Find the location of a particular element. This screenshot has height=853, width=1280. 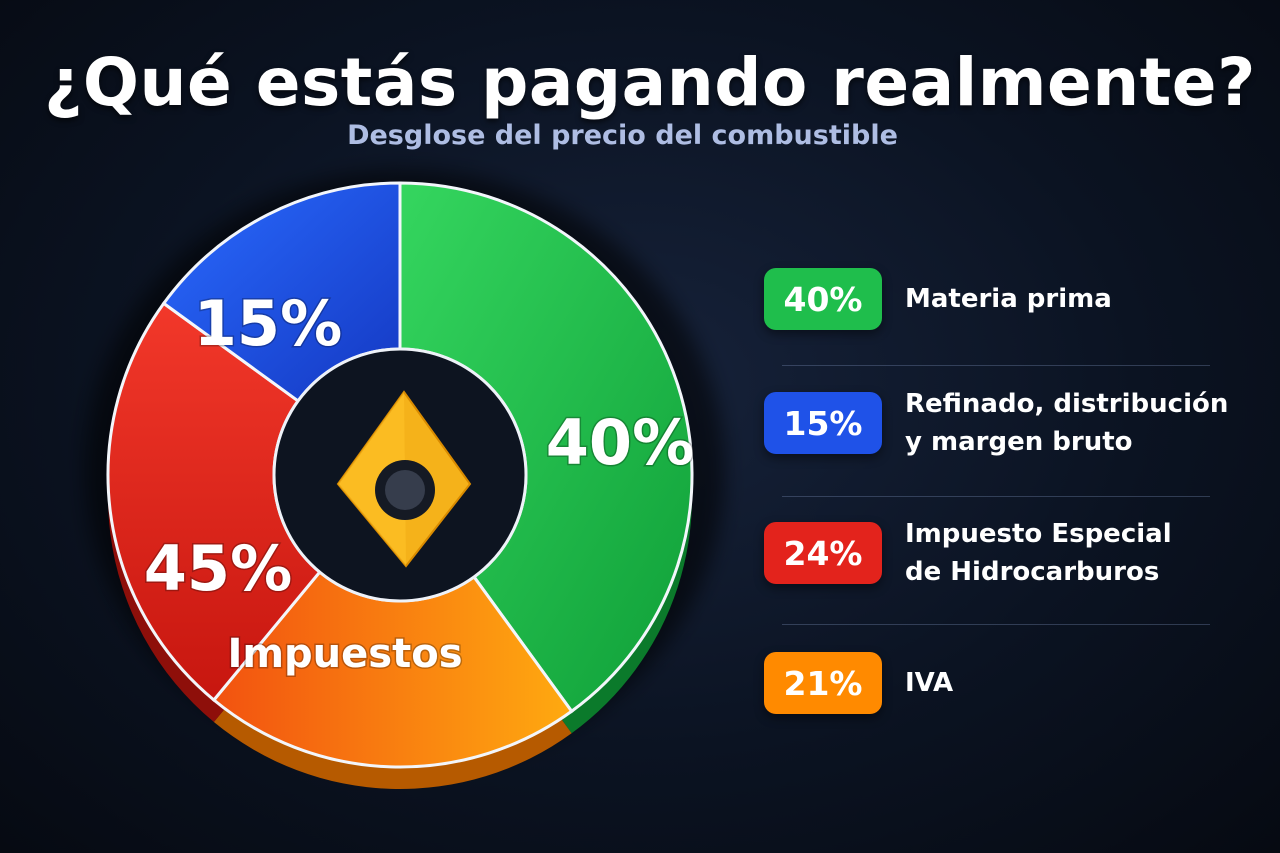

fuel-drop-icon is located at coordinates (404, 479).